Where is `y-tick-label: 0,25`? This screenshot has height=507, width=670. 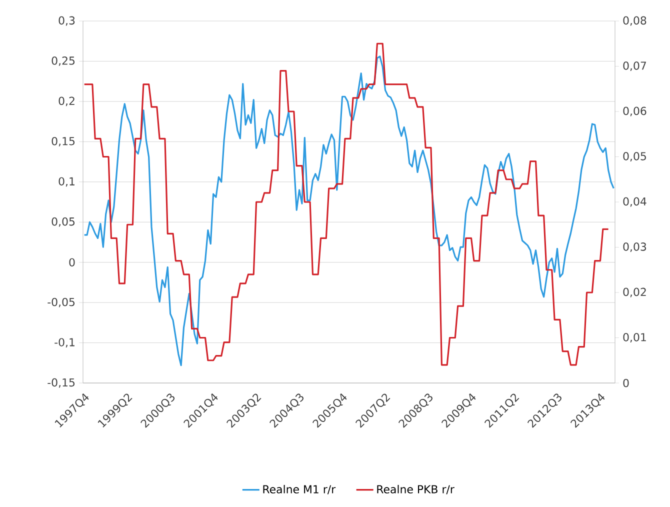 y-tick-label: 0,25 is located at coordinates (63, 61).